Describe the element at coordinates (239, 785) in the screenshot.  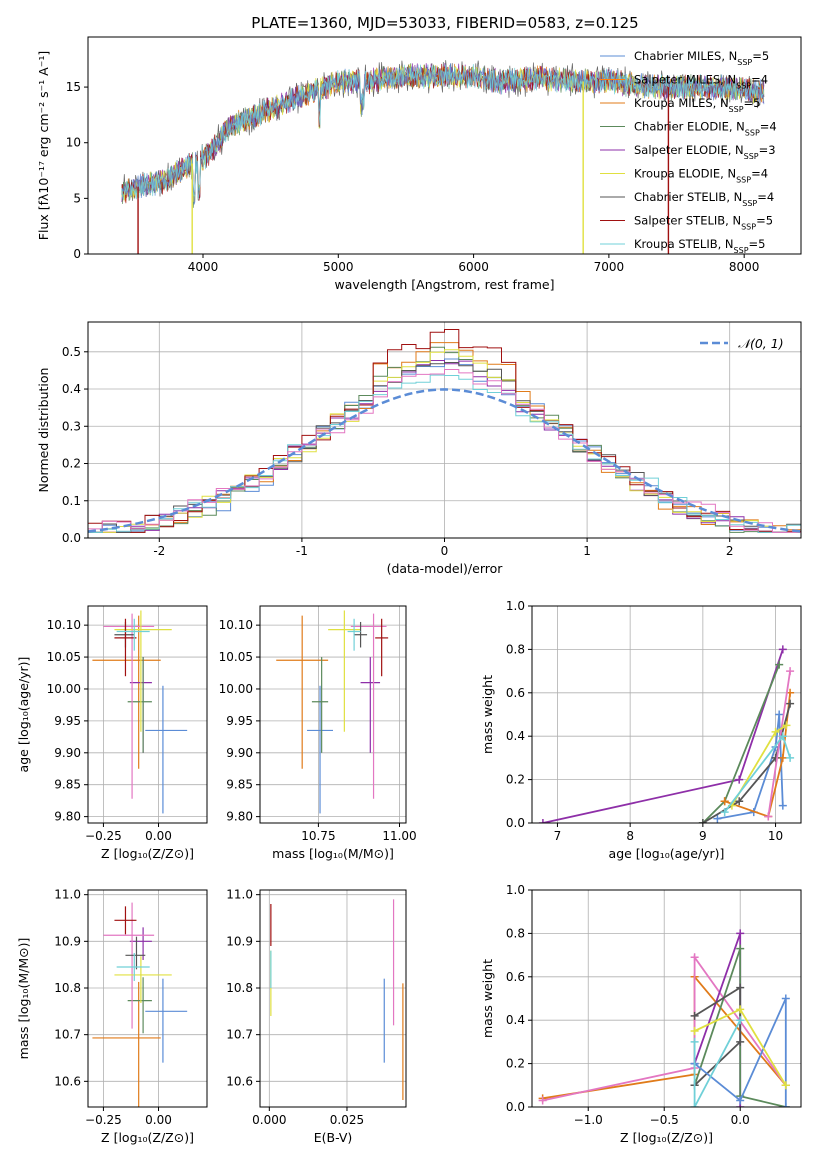
I see `y-tick-label: 9.85` at that location.